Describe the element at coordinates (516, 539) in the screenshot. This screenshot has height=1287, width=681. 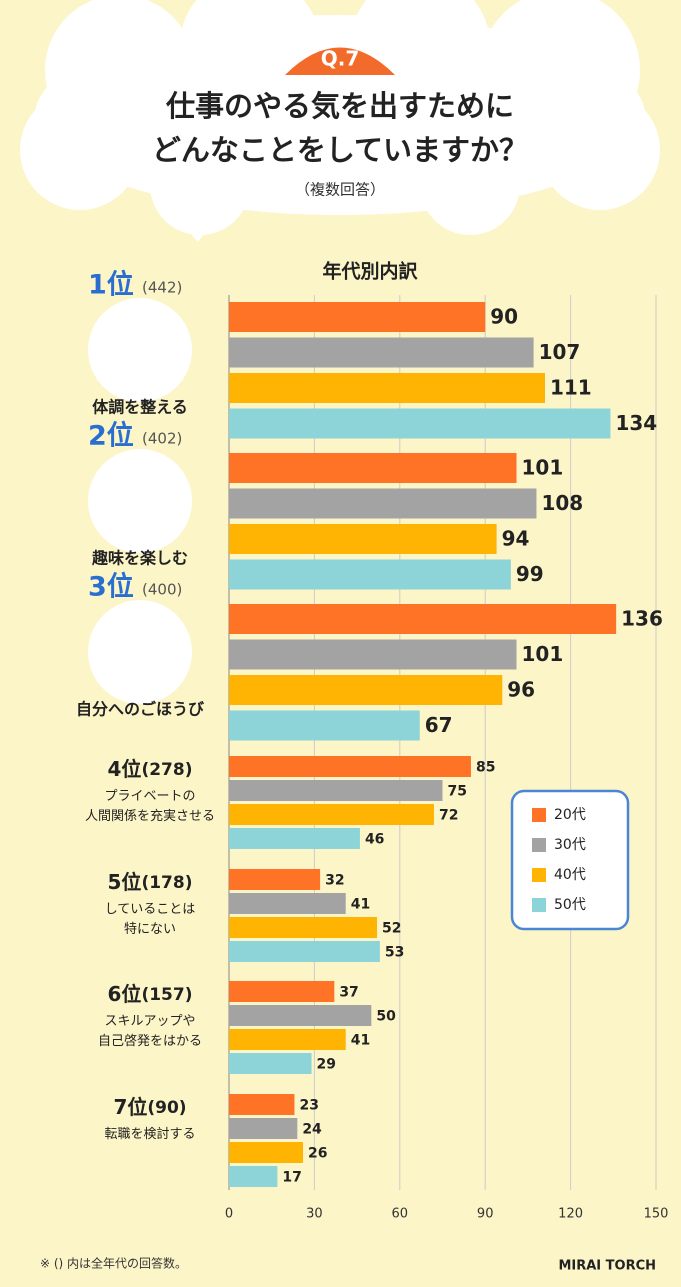
I see `value-label: 94` at that location.